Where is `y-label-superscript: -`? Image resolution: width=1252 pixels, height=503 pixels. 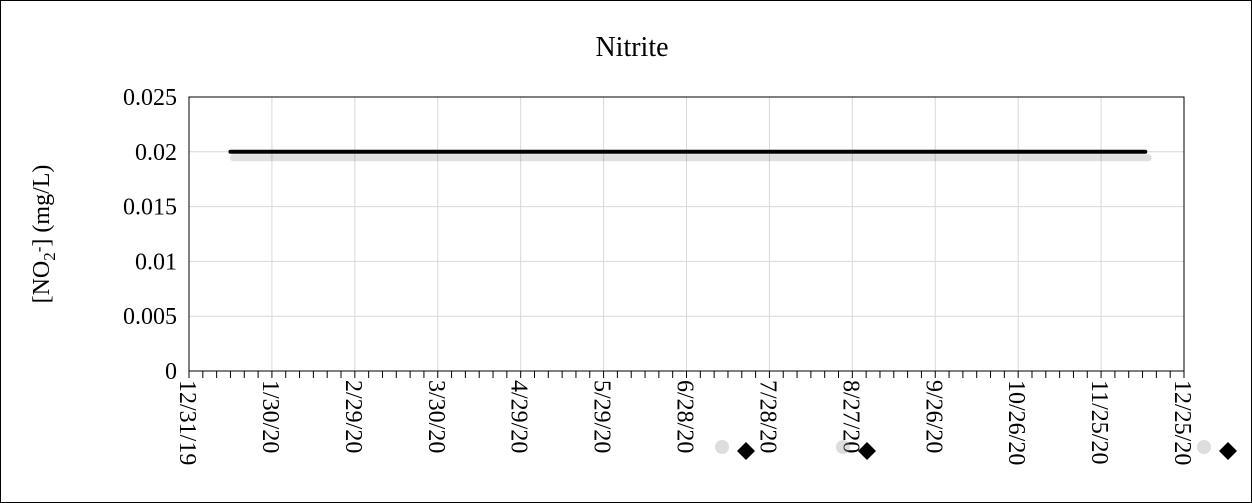 y-label-superscript: - is located at coordinates (38, 249).